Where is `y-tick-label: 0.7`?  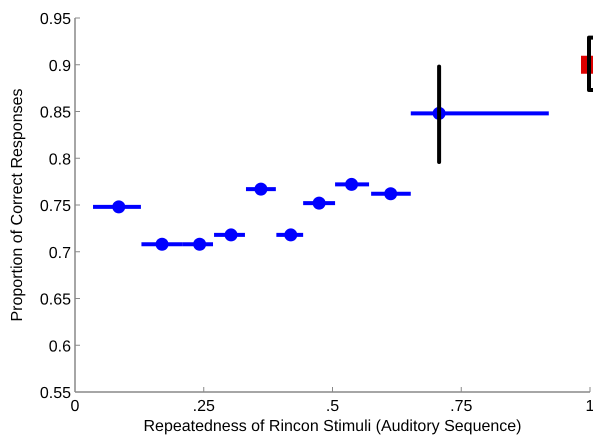 y-tick-label: 0.7 is located at coordinates (60, 253).